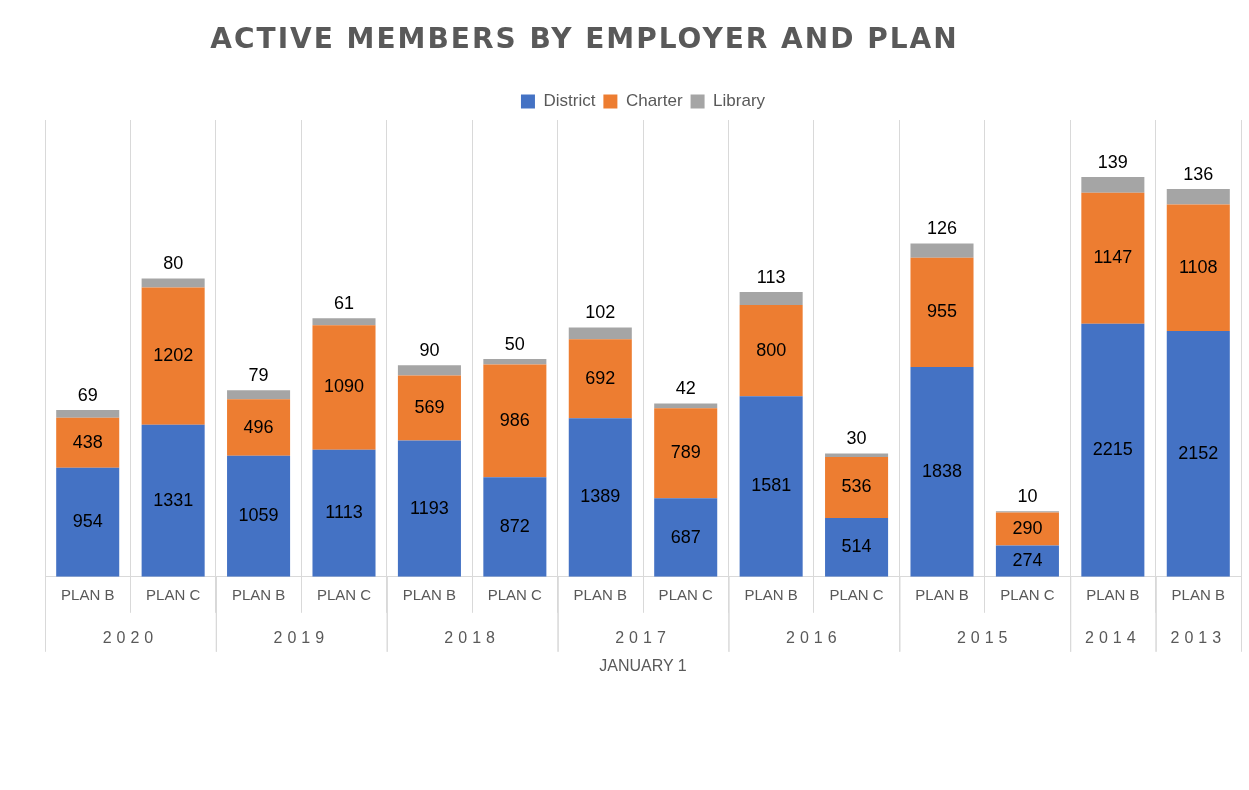 The image size is (1249, 790). I want to click on data-label: 569, so click(429, 407).